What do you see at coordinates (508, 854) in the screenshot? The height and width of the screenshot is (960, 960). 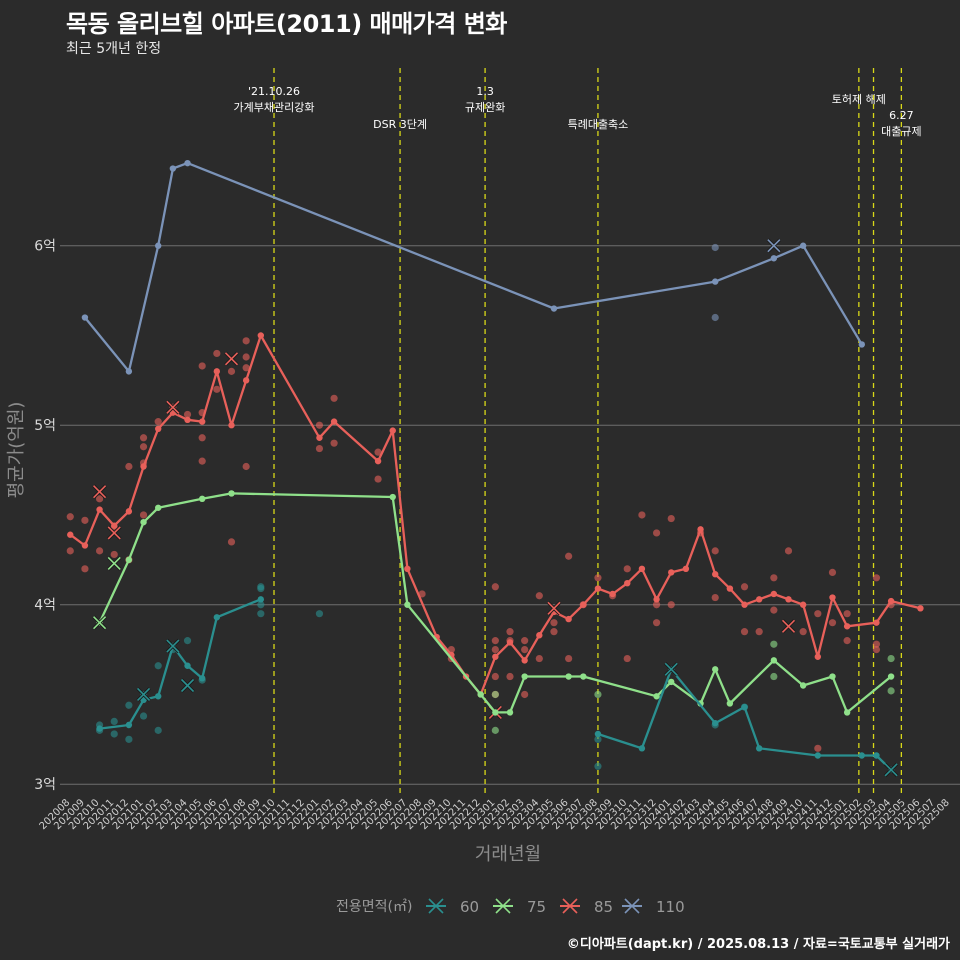 I see `x-axis-title: 거래년월` at bounding box center [508, 854].